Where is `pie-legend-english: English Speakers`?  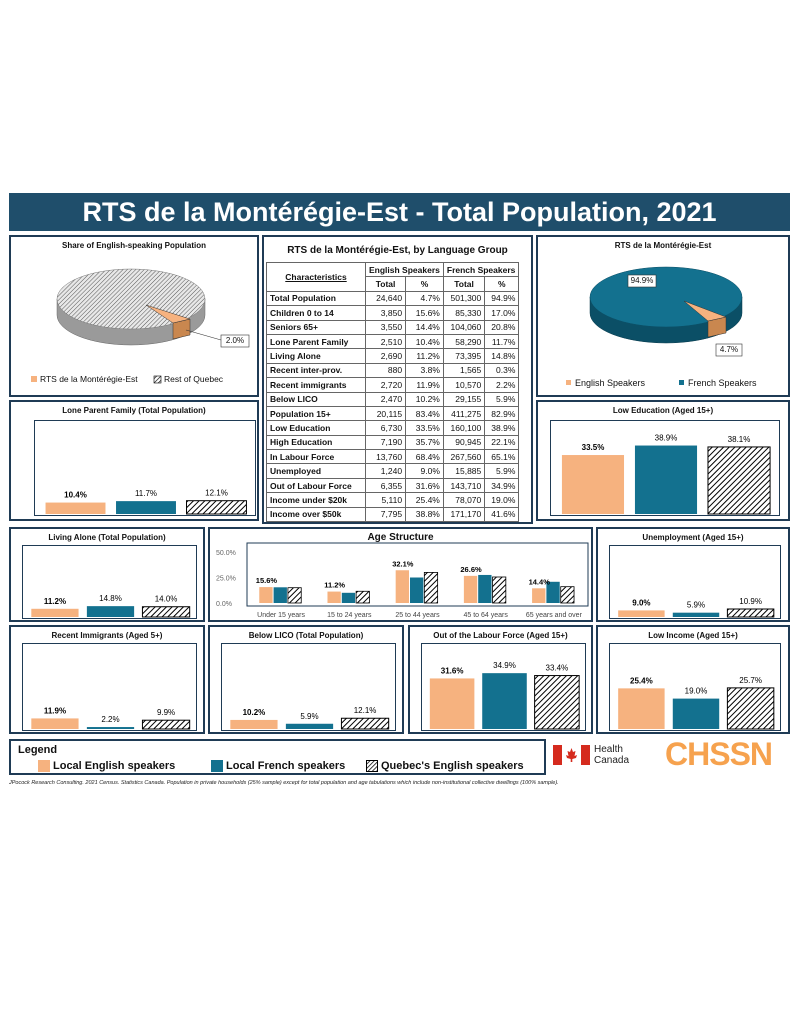 pie-legend-english: English Speakers is located at coordinates (610, 383).